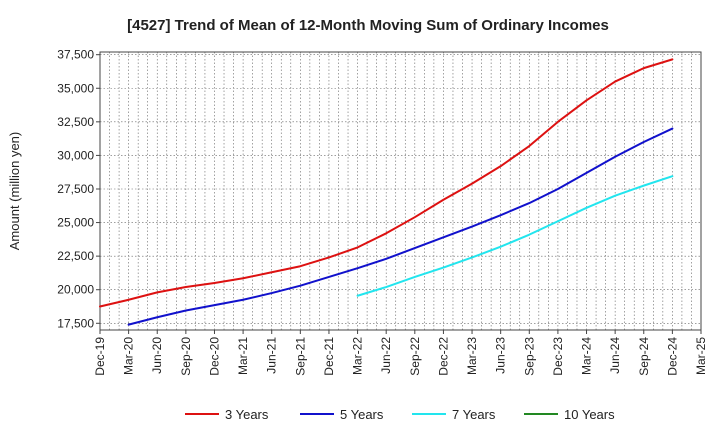 This screenshot has width=720, height=440. I want to click on x-tick-label: Mar-21, so click(243, 356).